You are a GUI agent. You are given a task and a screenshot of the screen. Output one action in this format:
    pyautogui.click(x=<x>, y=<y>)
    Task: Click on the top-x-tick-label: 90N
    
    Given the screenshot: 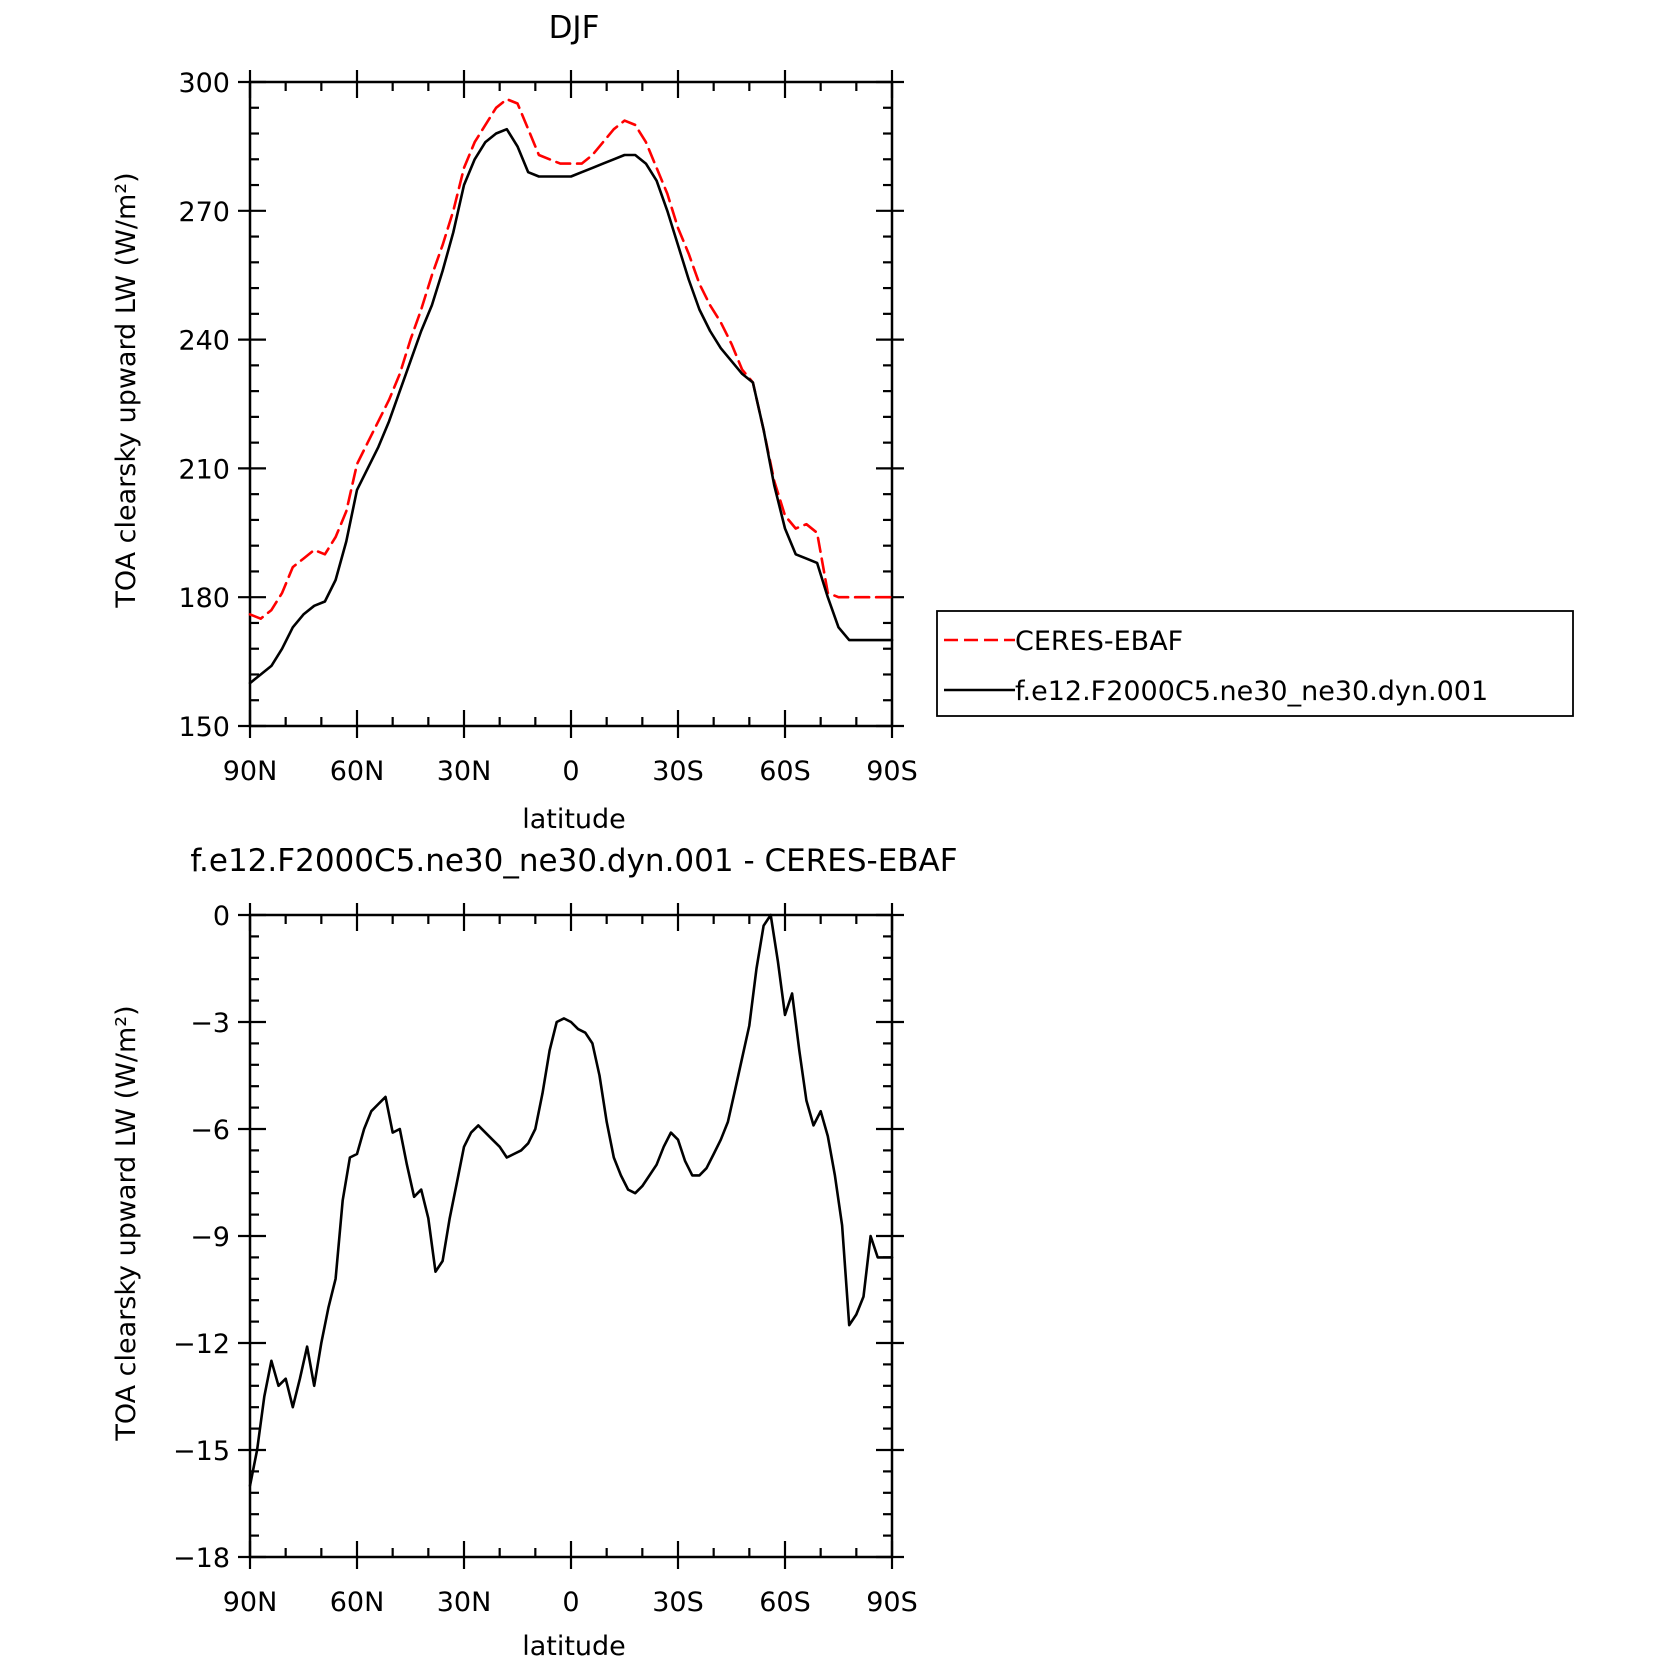 What is the action you would take?
    pyautogui.click(x=250, y=771)
    